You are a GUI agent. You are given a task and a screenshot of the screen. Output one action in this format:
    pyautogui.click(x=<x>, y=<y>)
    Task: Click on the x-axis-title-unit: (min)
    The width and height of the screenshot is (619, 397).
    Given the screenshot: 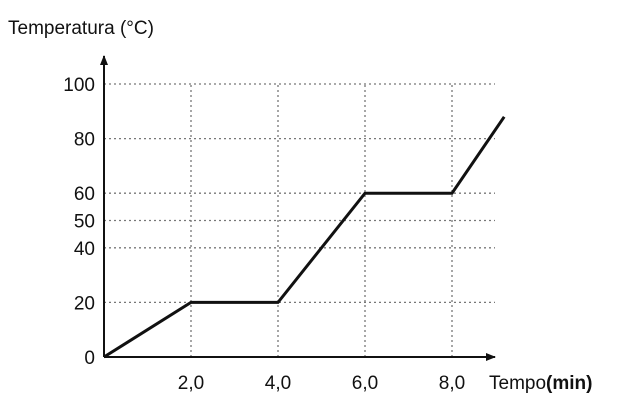 What is the action you would take?
    pyautogui.click(x=569, y=383)
    